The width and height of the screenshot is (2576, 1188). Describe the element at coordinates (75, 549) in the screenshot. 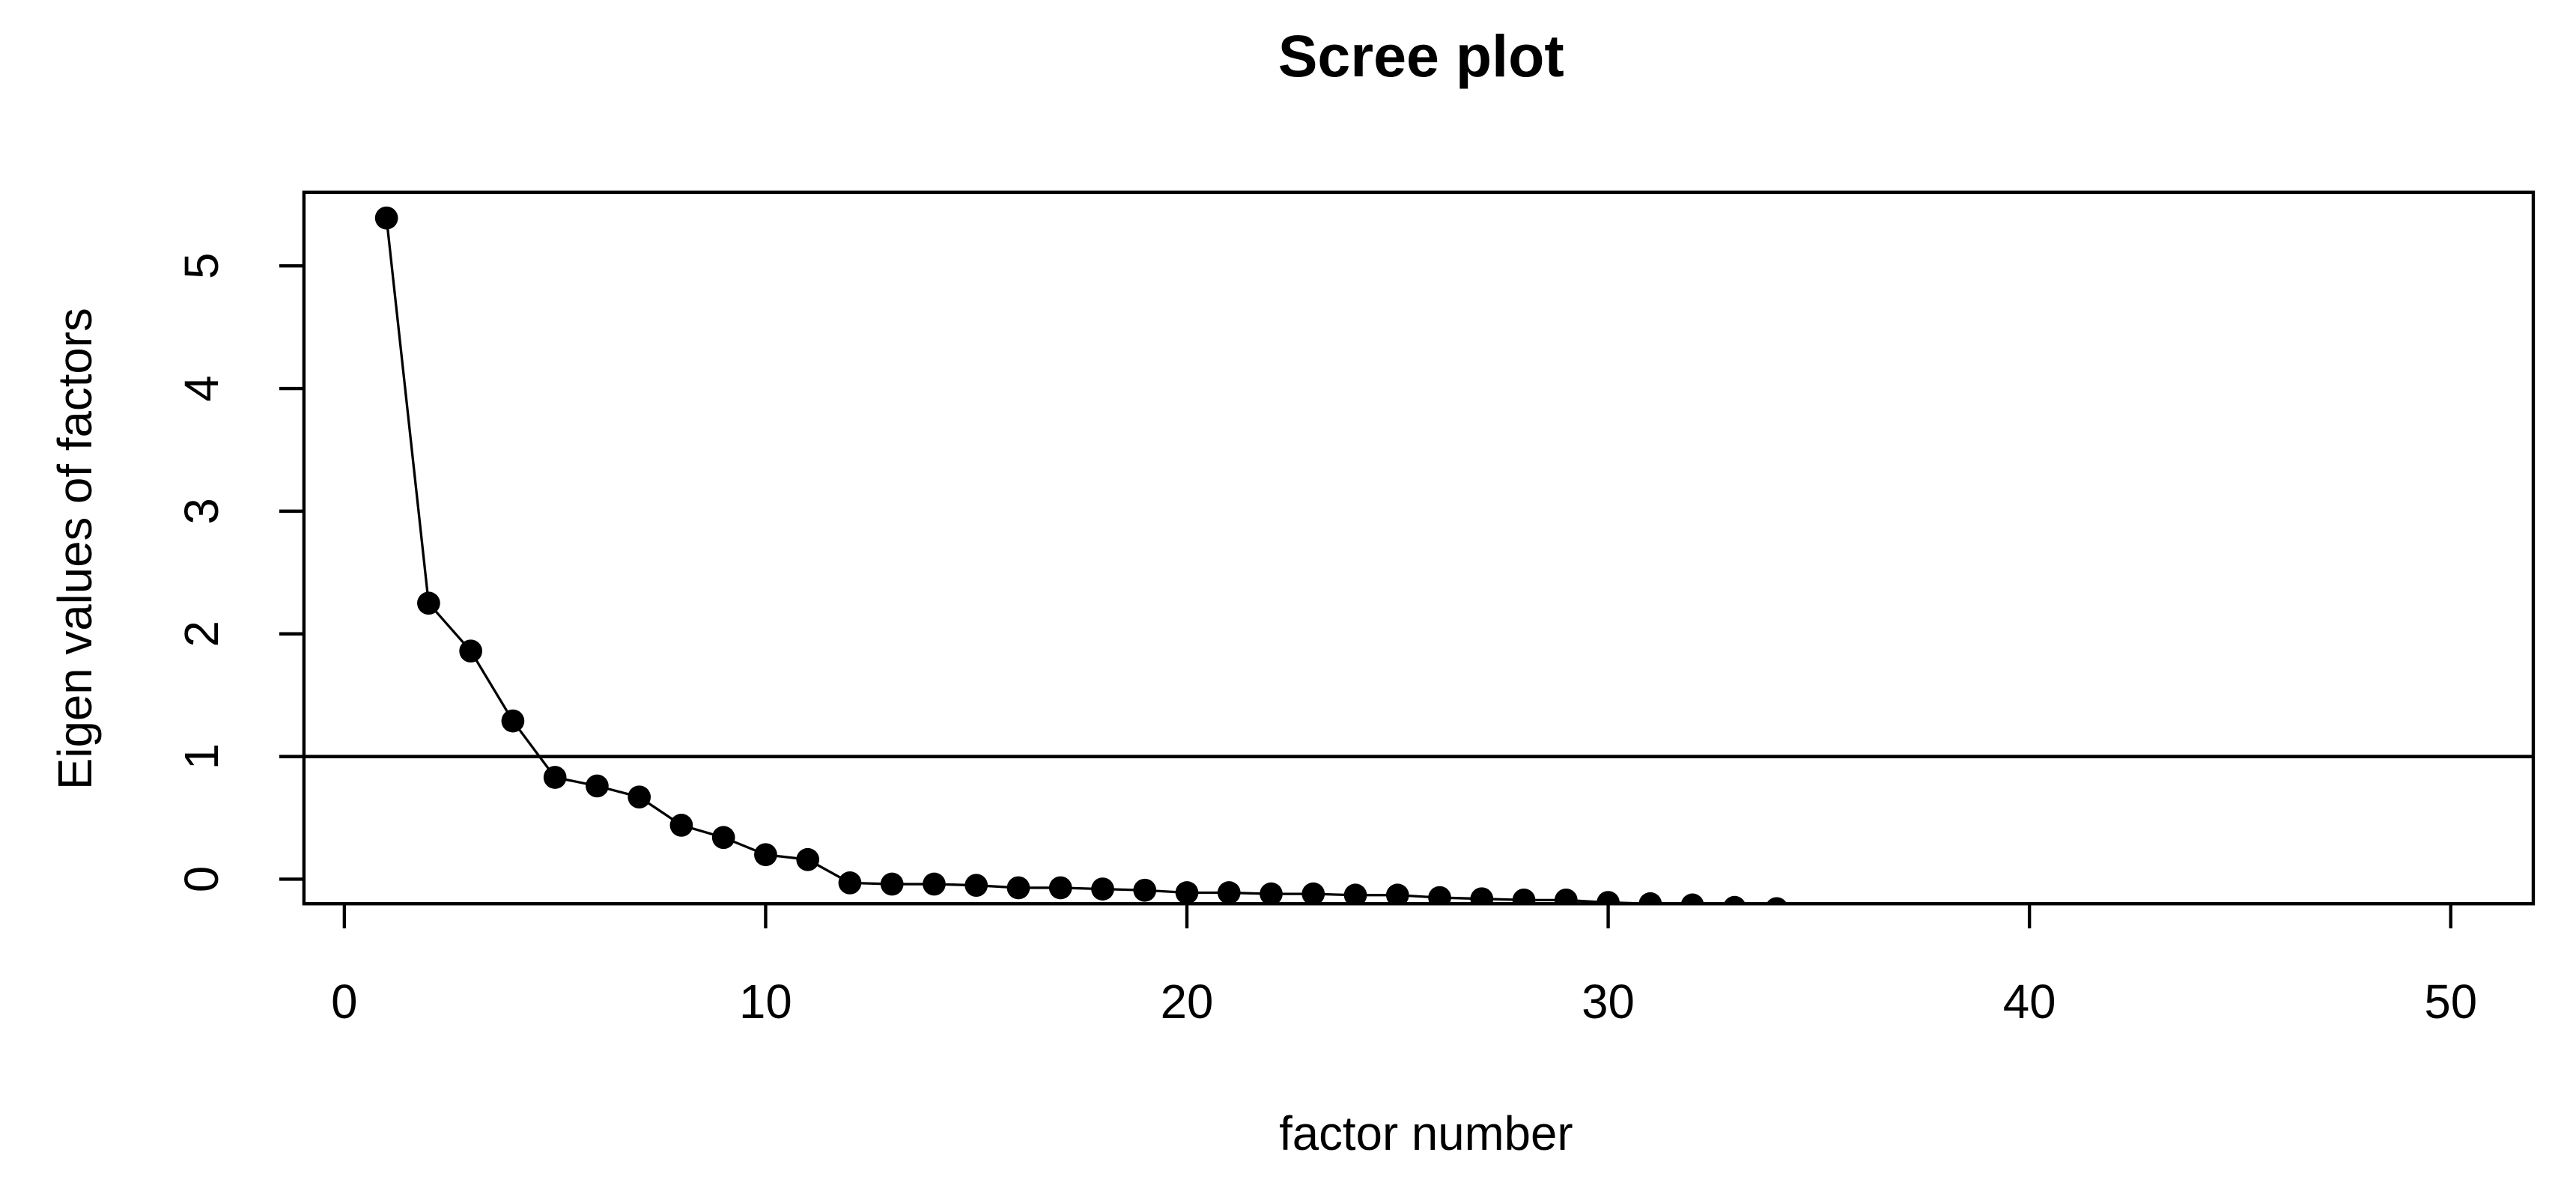

I see `y-axis-label: Eigen values of factors` at that location.